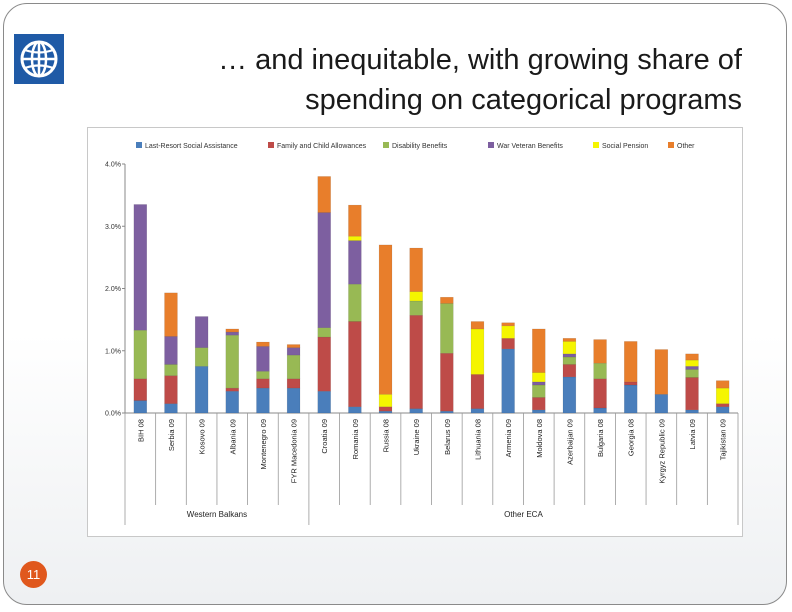 This screenshot has height=612, width=792. I want to click on category-label: Georgia 08, so click(631, 437).